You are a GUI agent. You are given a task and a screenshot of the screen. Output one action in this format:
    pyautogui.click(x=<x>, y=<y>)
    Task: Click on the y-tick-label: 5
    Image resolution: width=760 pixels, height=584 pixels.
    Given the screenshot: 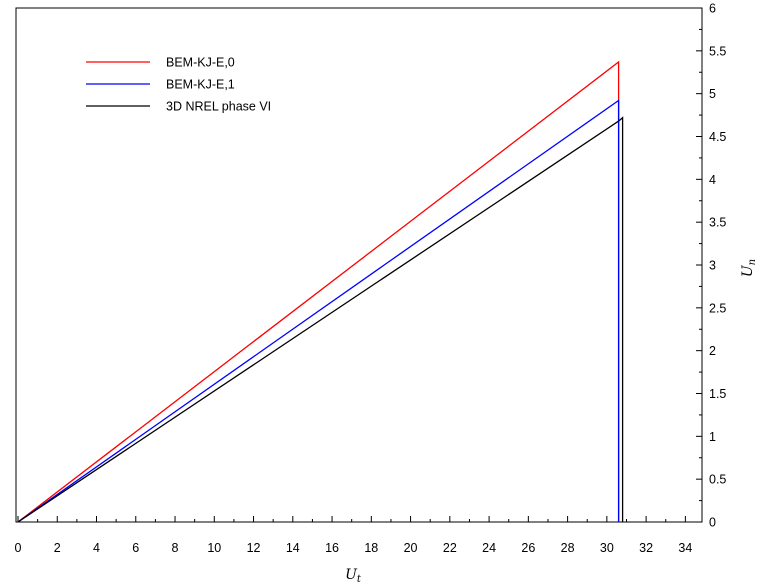 What is the action you would take?
    pyautogui.click(x=712, y=94)
    